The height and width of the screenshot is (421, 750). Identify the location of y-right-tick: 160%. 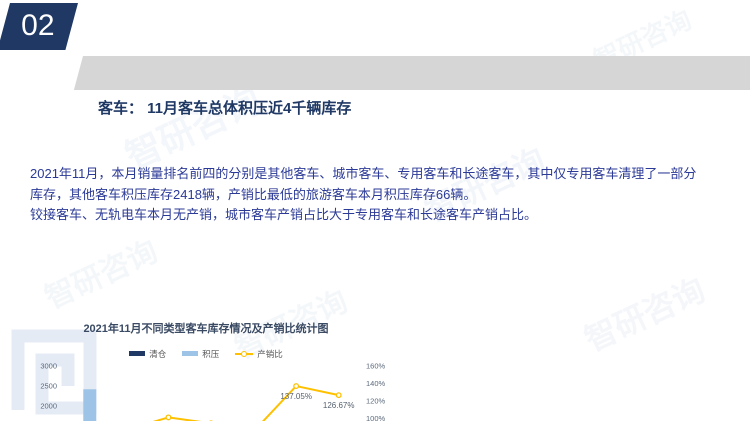
(376, 365).